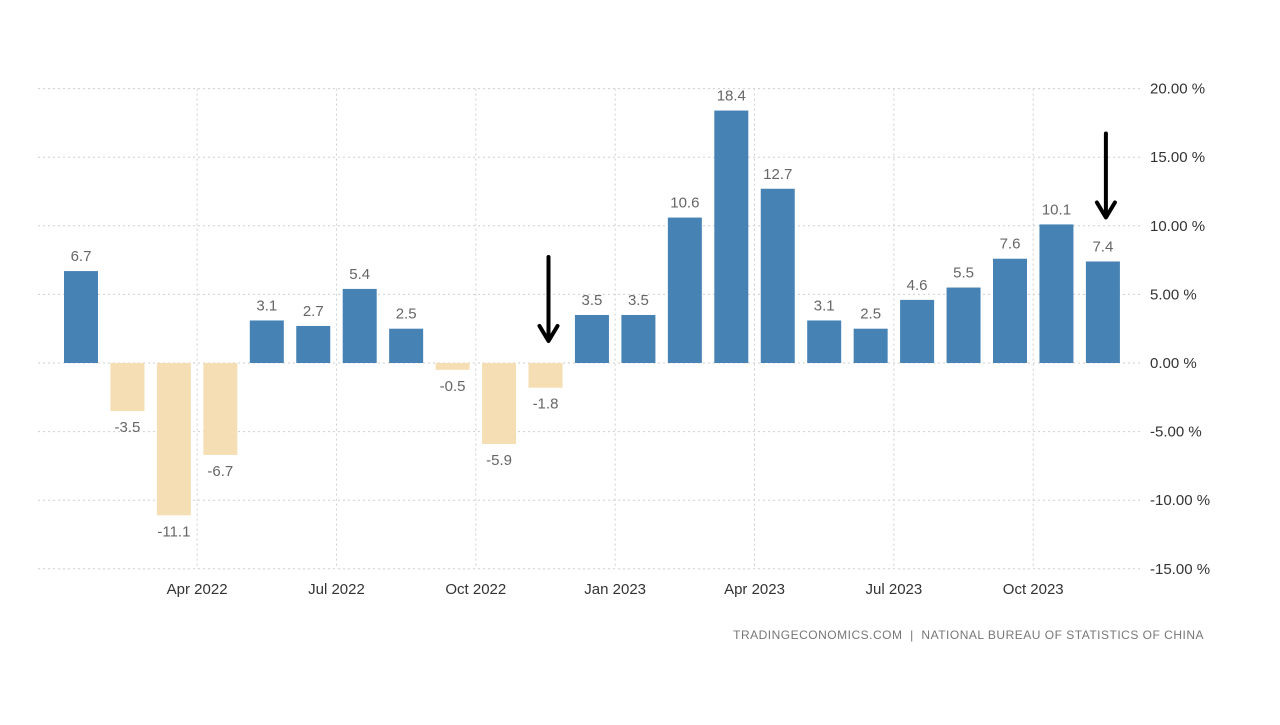 The height and width of the screenshot is (725, 1280). I want to click on bar-apr-2022, so click(173, 439).